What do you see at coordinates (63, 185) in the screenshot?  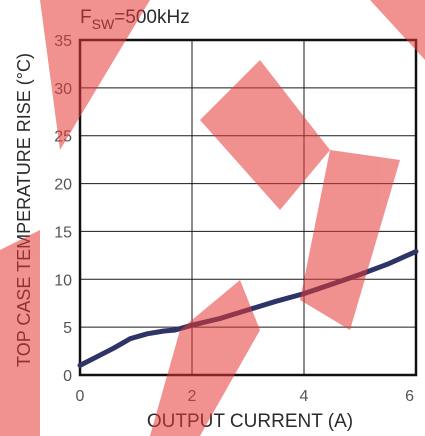 I see `y-tick-label-20: 20` at bounding box center [63, 185].